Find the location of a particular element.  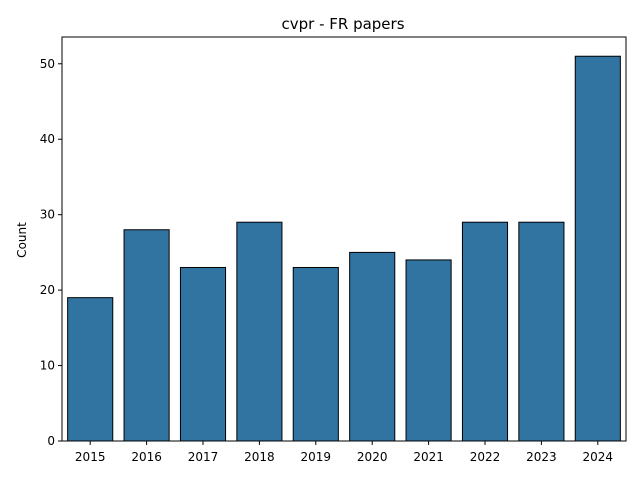

x-tick-label: 2021 is located at coordinates (428, 457).